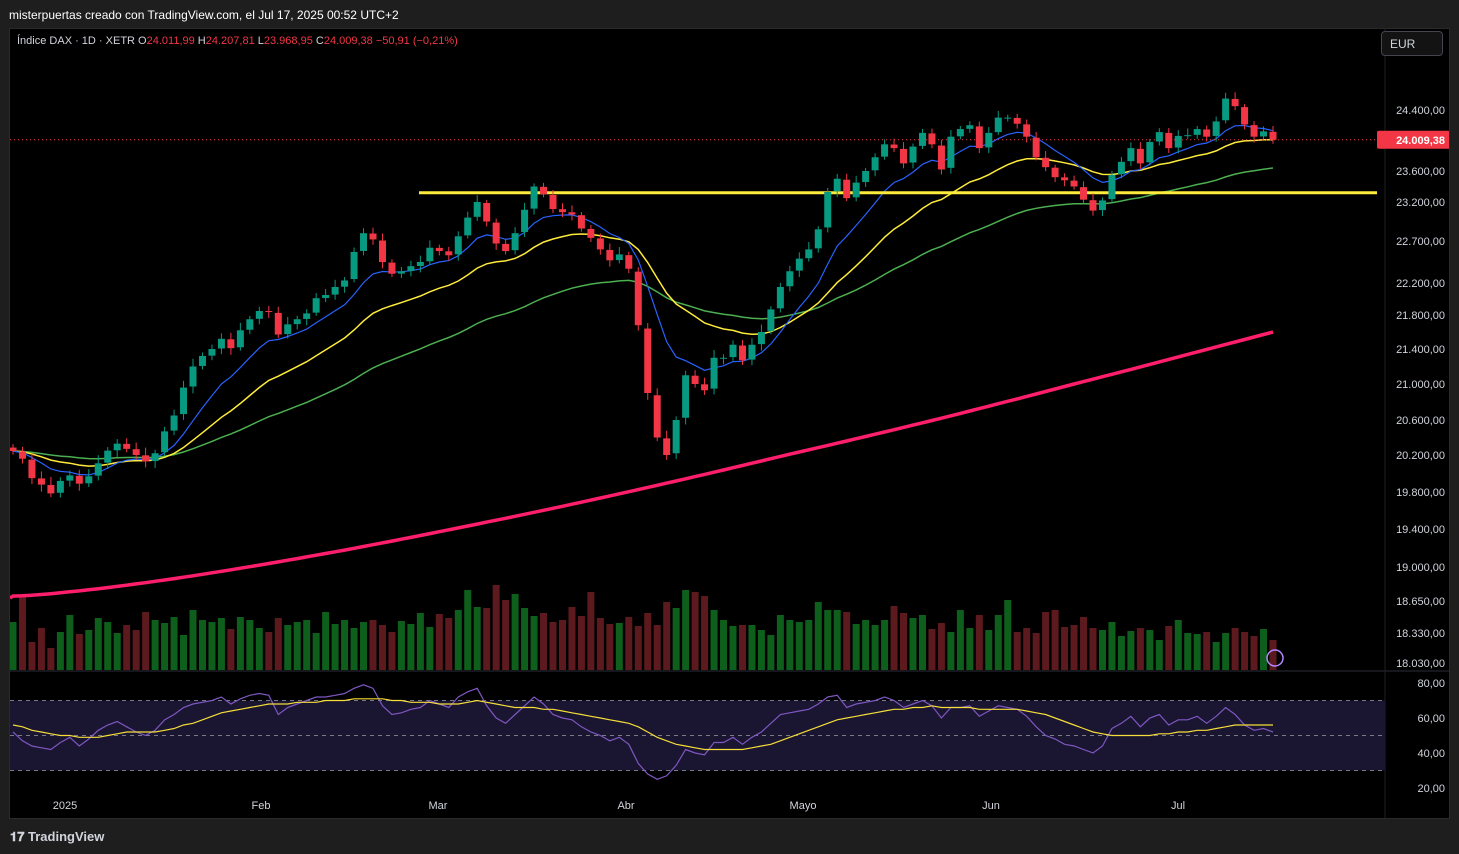 Image resolution: width=1459 pixels, height=854 pixels. Describe the element at coordinates (1412, 43) in the screenshot. I see `currency-button: EUR` at that location.